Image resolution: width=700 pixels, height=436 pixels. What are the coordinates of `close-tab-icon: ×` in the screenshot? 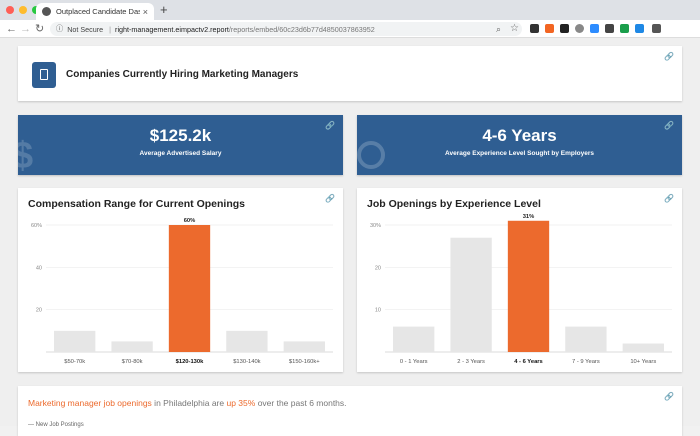 It's located at (145, 11).